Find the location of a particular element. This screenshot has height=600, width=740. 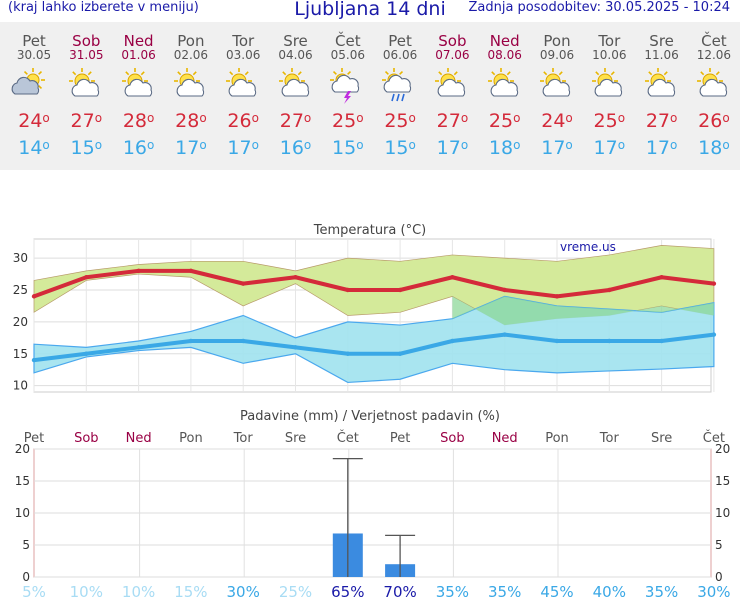

chart-title: Padavine (mm) / Verjetnost padavin (%) is located at coordinates (370, 416).